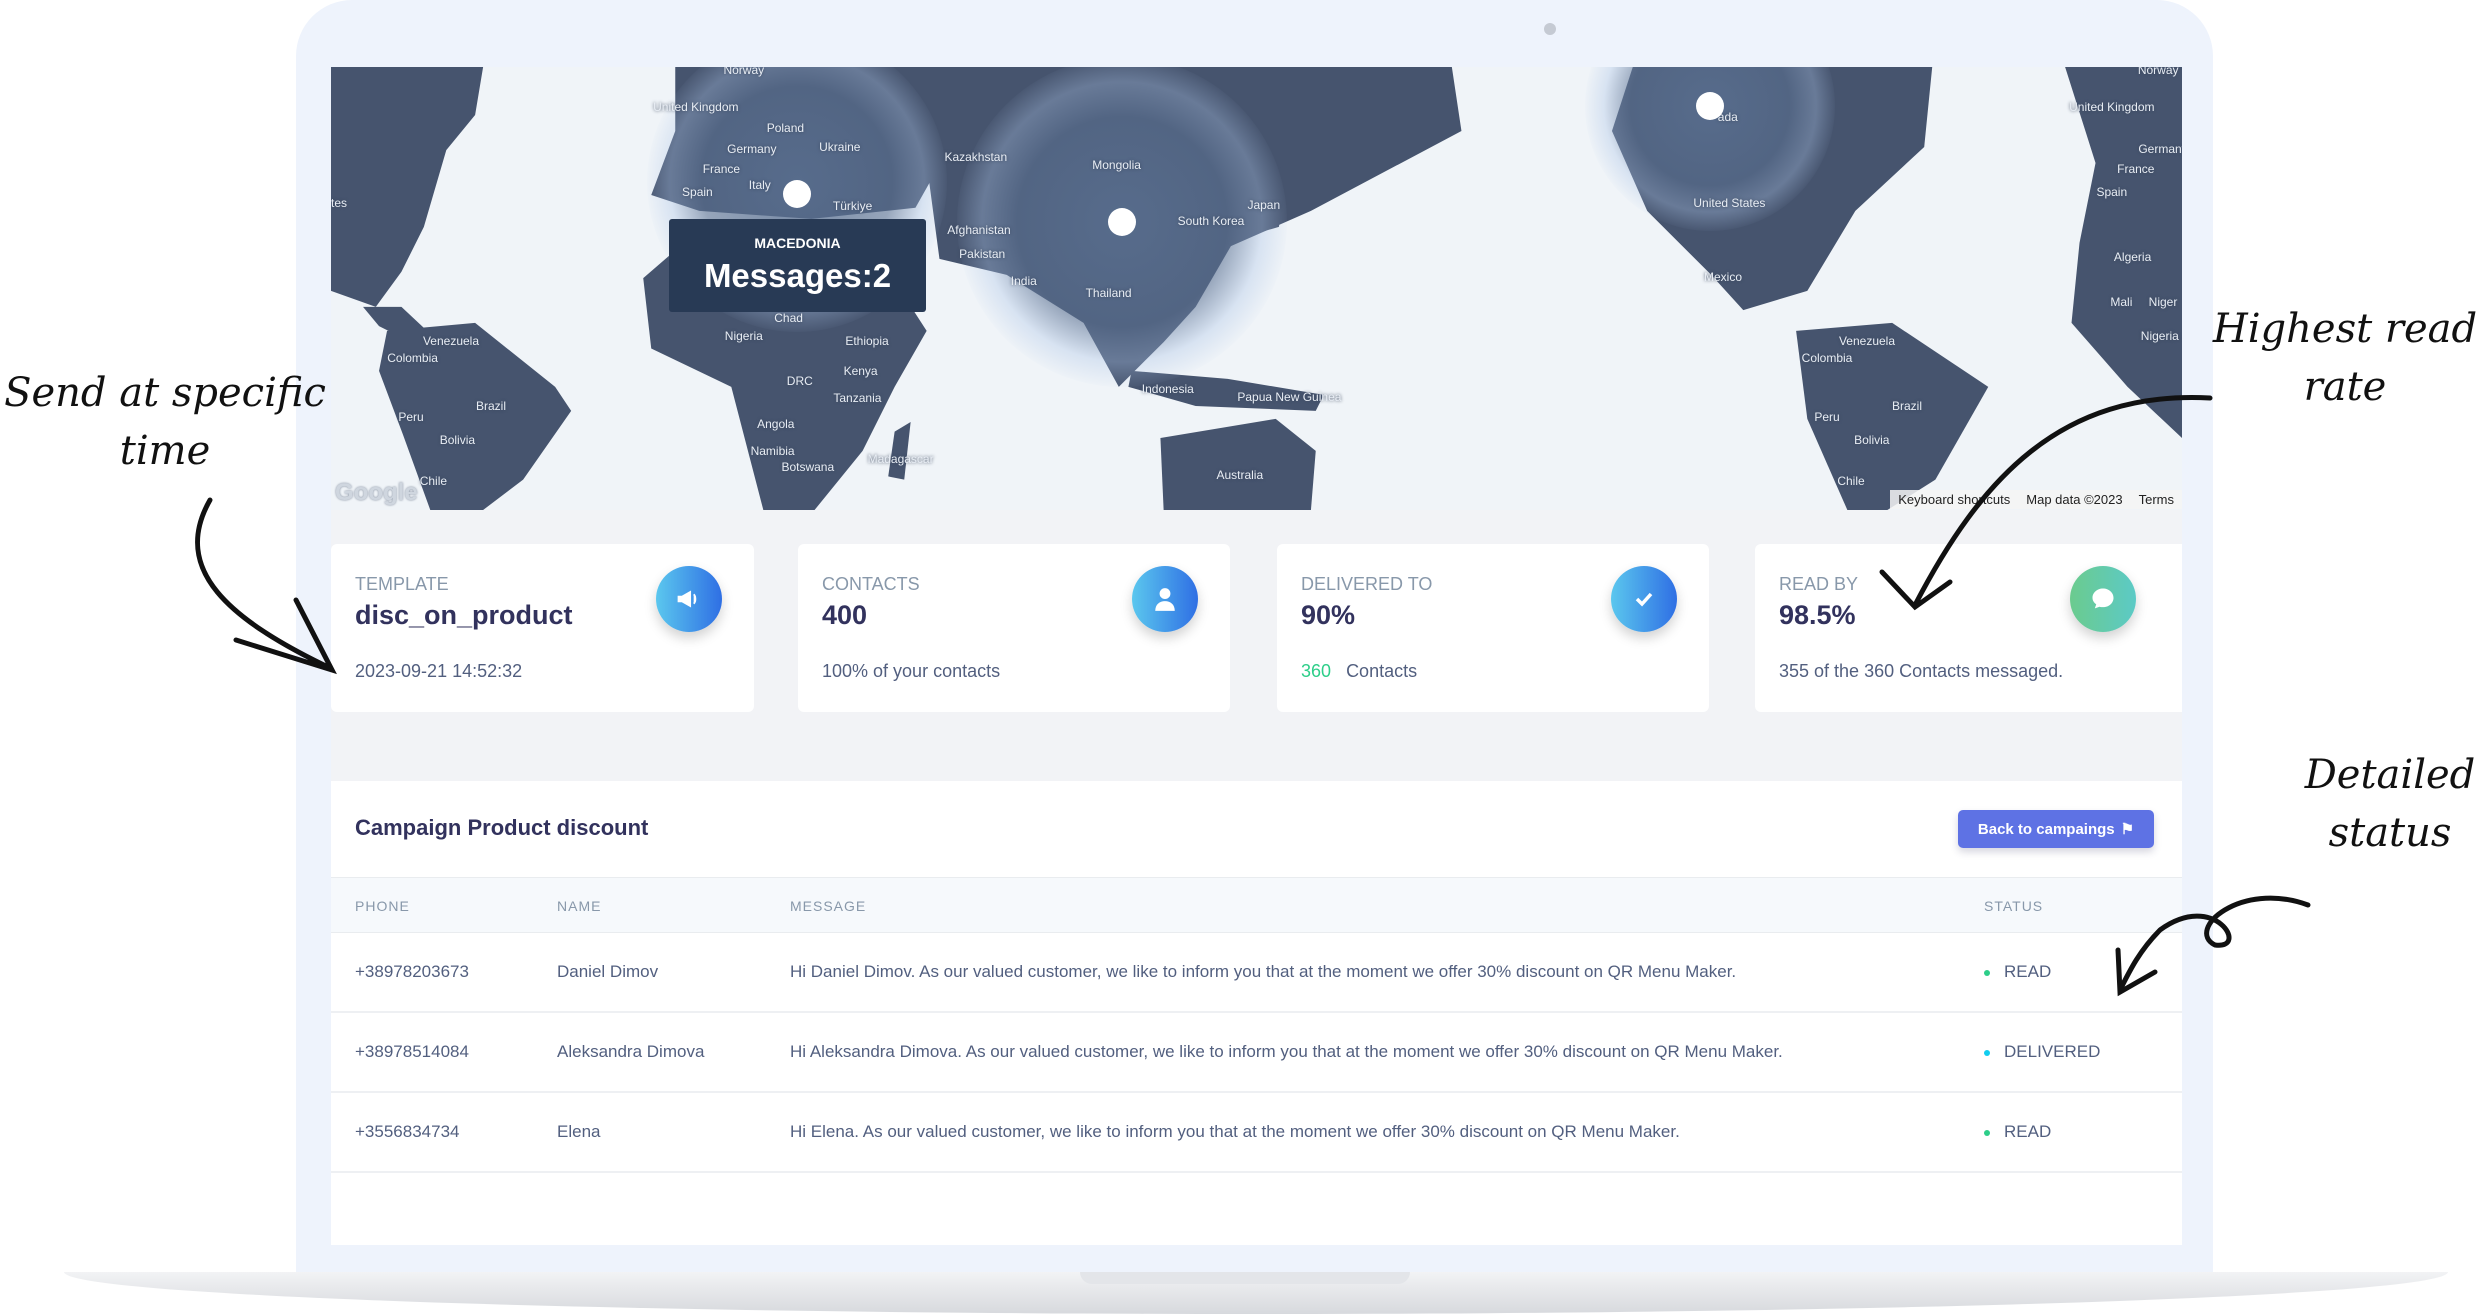  What do you see at coordinates (1550, 29) in the screenshot?
I see `camera-dot` at bounding box center [1550, 29].